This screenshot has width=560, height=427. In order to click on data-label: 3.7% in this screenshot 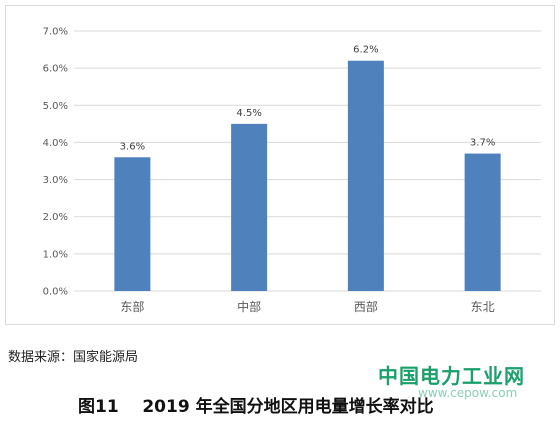, I will do `click(482, 143)`.